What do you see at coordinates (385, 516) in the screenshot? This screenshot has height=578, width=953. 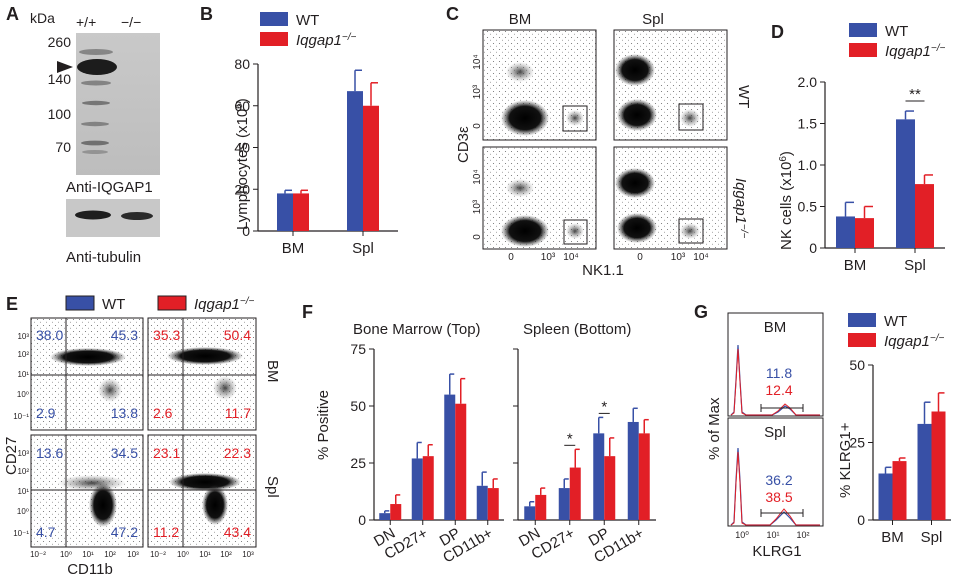 I see `bar-wt-dn` at bounding box center [385, 516].